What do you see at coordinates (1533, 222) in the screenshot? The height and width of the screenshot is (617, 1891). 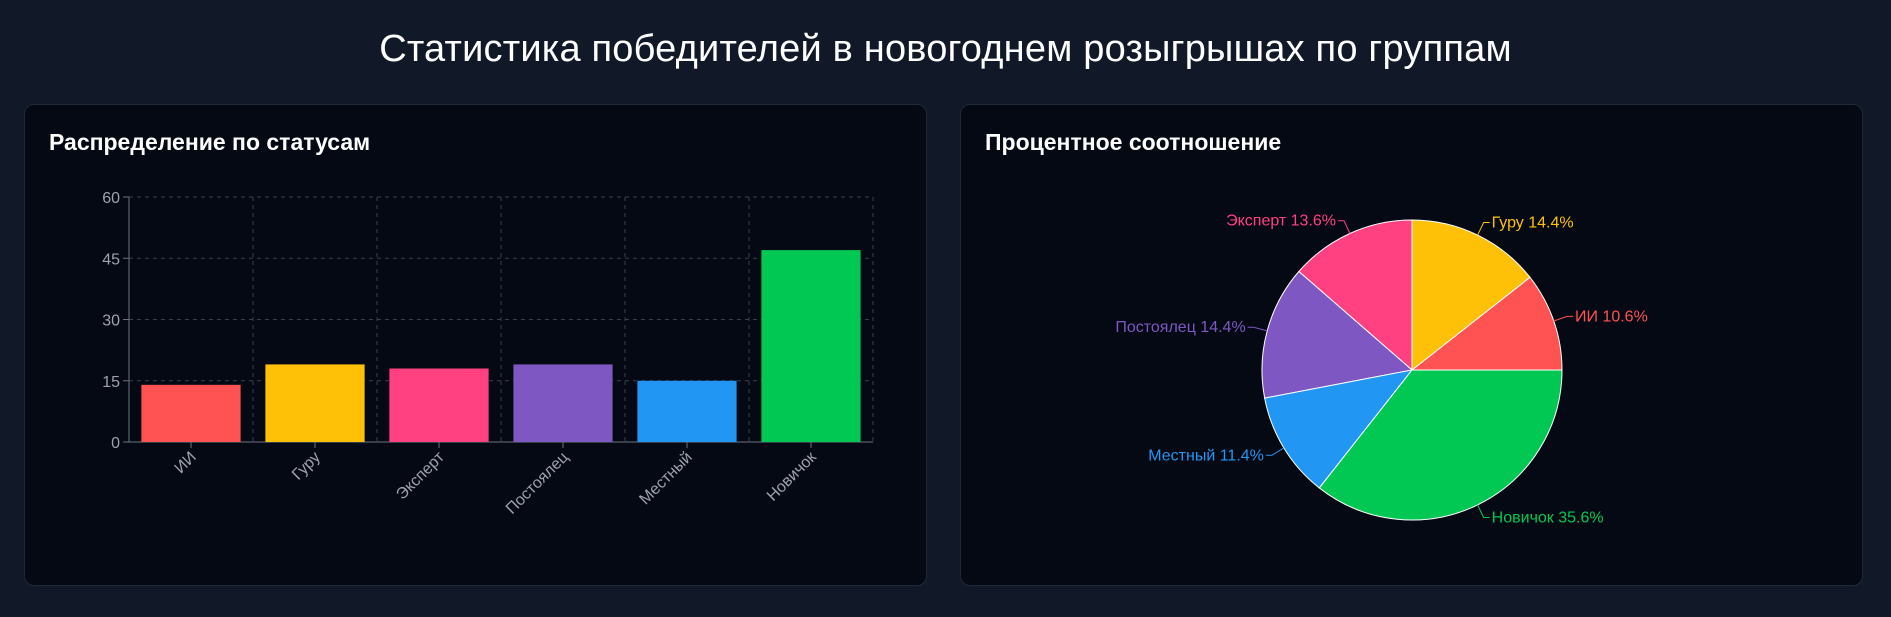 I see `pie-label: Гуру 14.4%` at bounding box center [1533, 222].